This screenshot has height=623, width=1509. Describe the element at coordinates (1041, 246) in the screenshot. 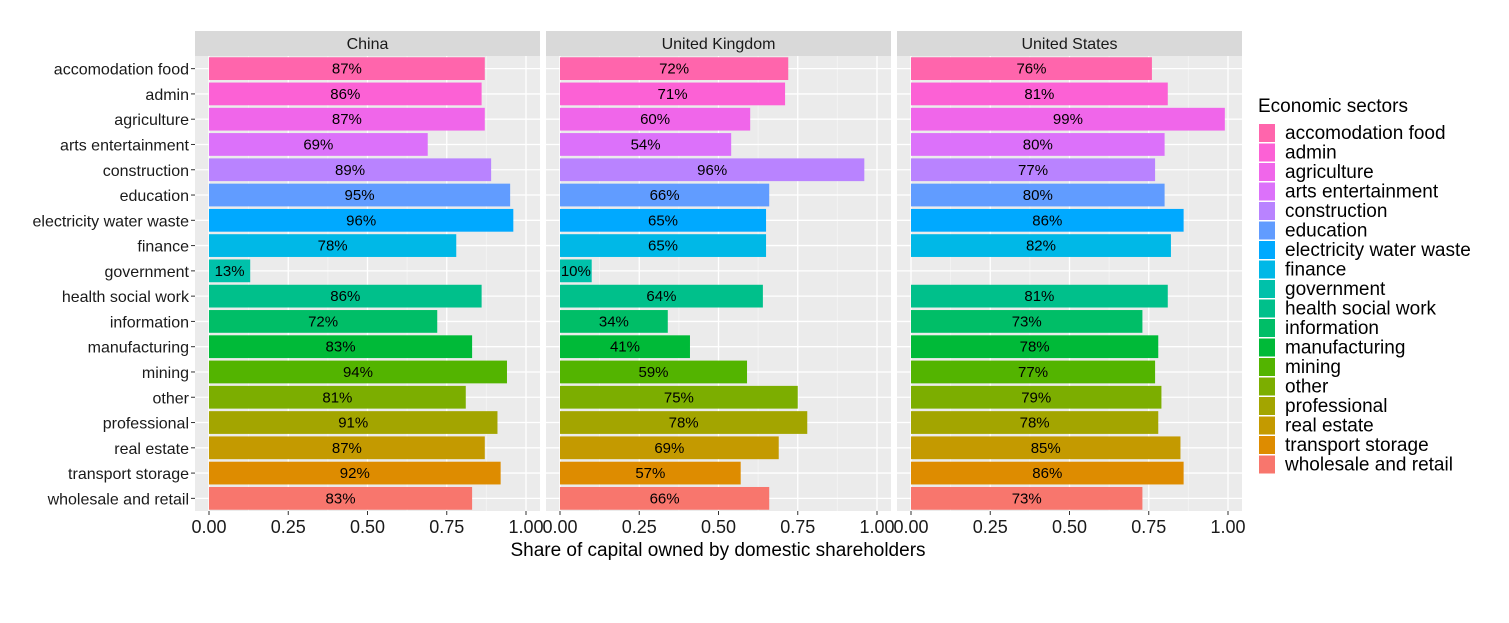

I see `bar-value-label: 82%` at that location.